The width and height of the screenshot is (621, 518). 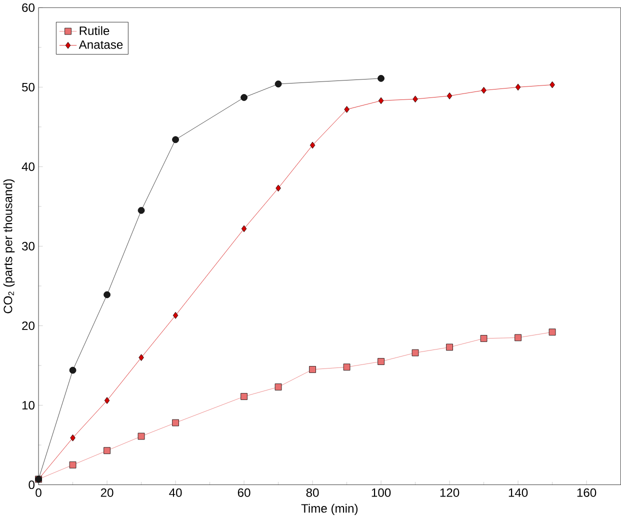 I want to click on y-tick-label: 0, so click(x=31, y=484).